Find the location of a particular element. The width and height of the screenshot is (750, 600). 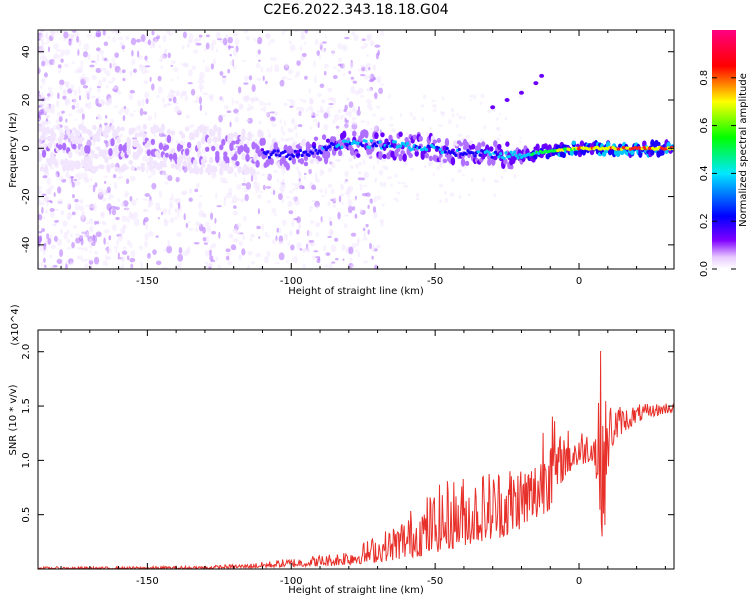

y-tick-label: -40 is located at coordinates (26, 245).